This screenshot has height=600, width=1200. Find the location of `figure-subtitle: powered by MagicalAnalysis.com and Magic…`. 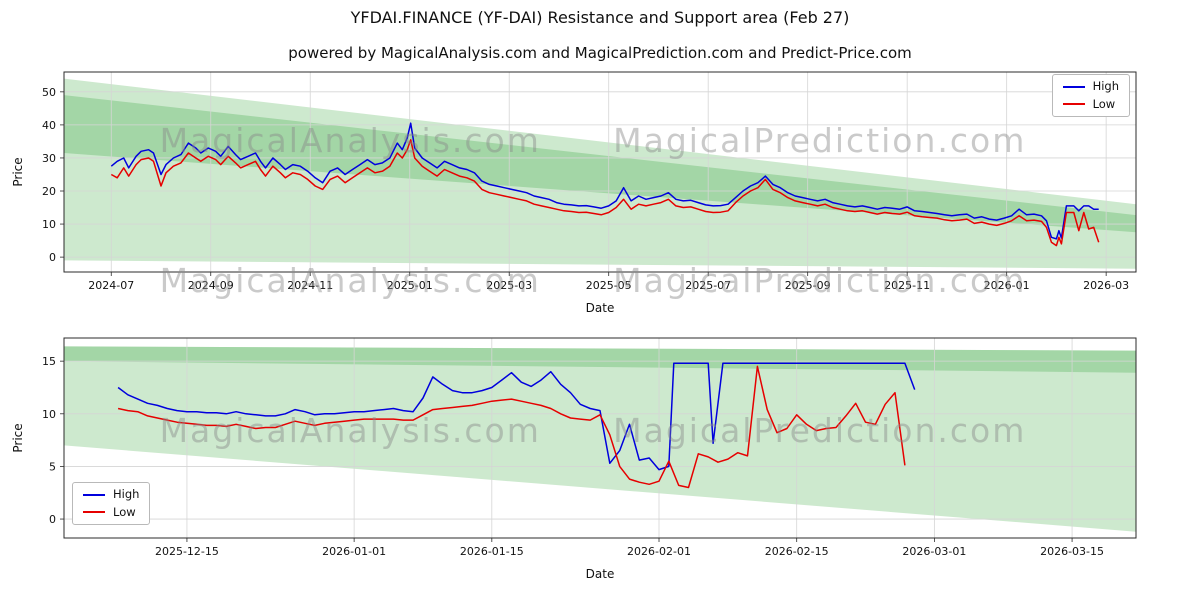

figure-subtitle: powered by MagicalAnalysis.com and Magic… is located at coordinates (600, 53).